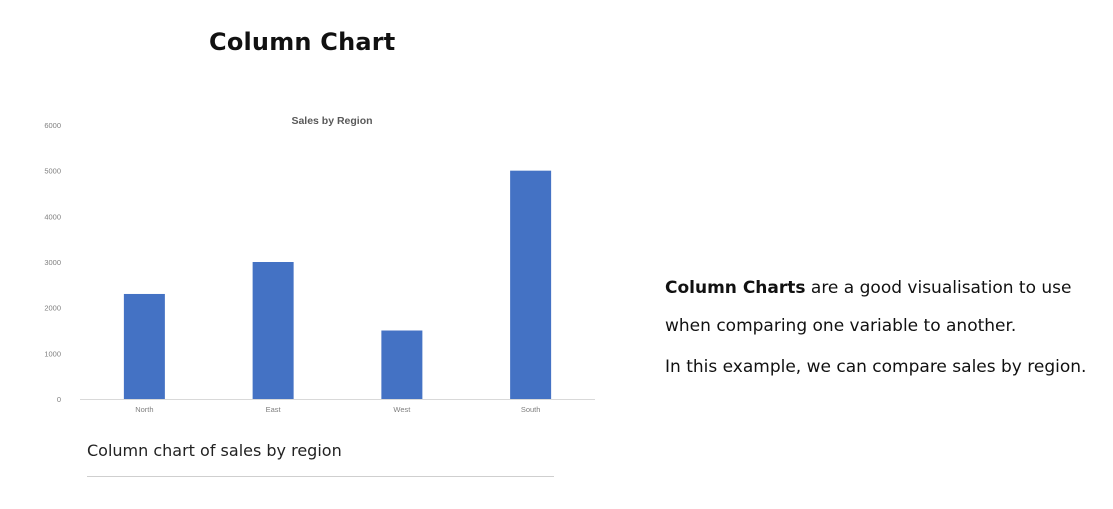 The height and width of the screenshot is (509, 1113). What do you see at coordinates (402, 364) in the screenshot?
I see `bar-west` at bounding box center [402, 364].